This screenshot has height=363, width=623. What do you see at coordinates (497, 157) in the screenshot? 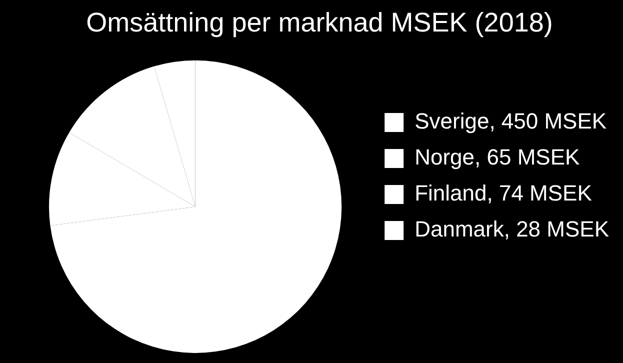
I see `legend-label: Norge, 65 MSEK` at bounding box center [497, 157].